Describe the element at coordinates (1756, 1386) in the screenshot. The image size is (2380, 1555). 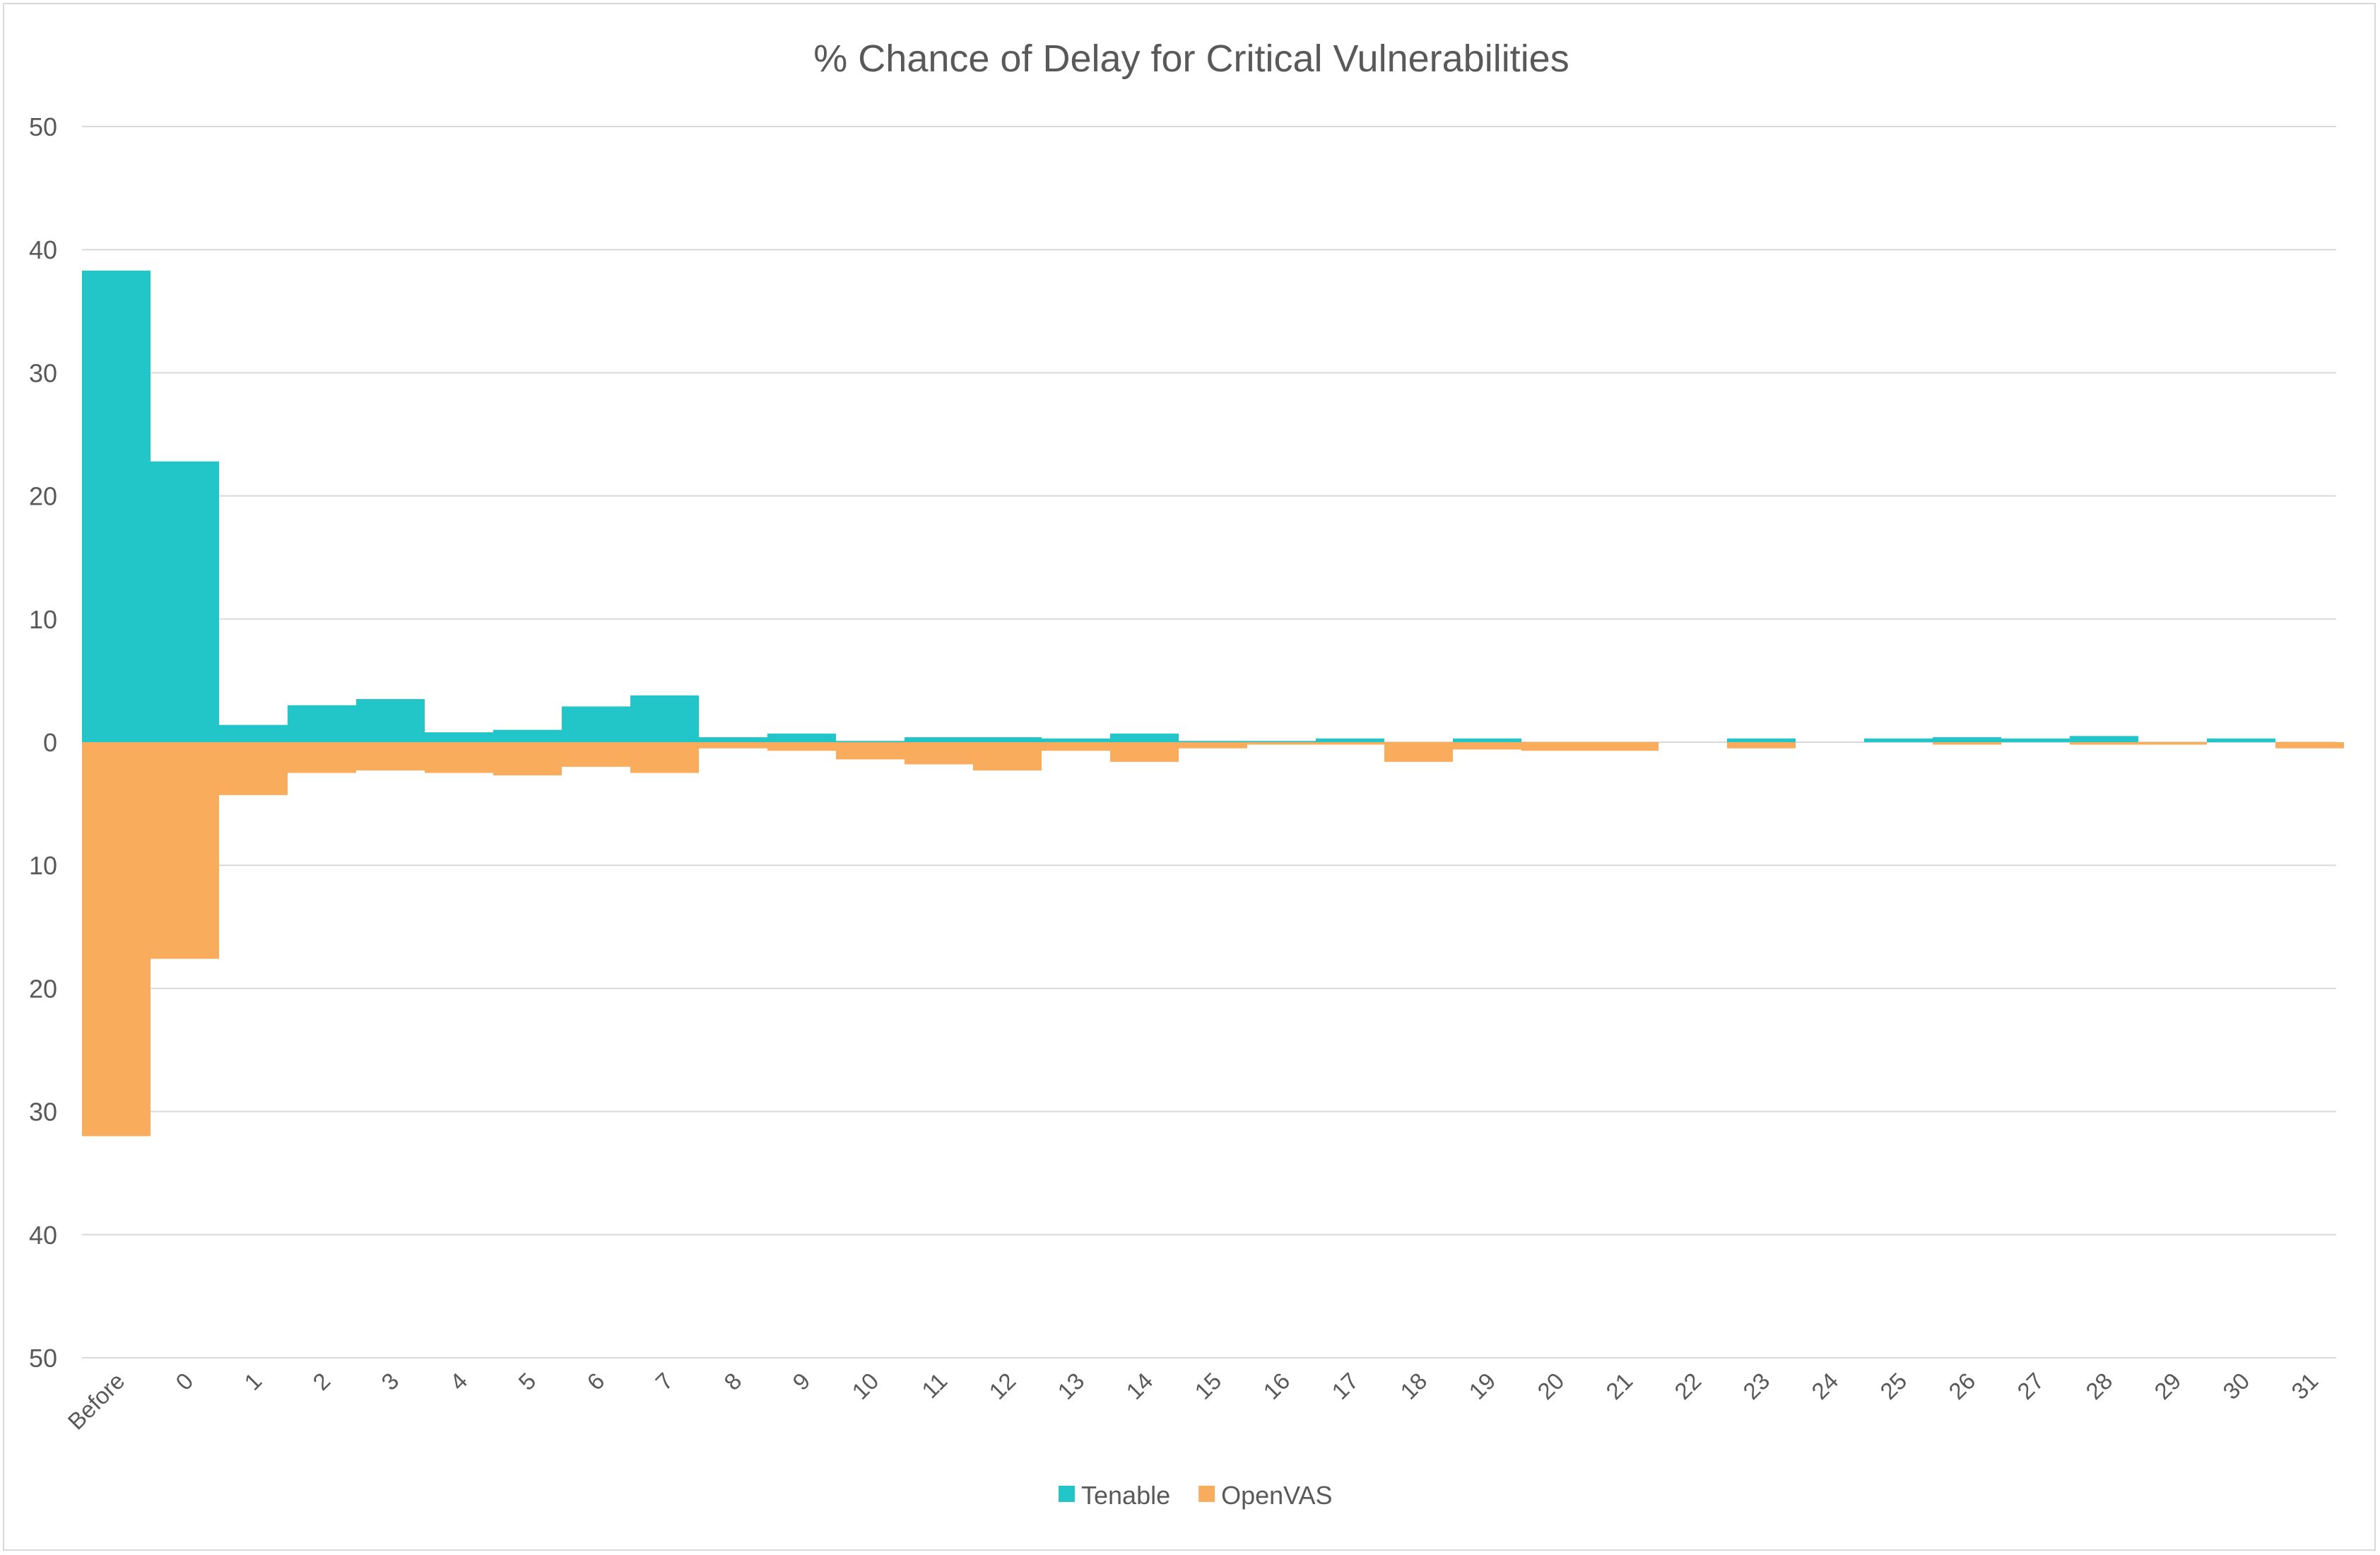
I see `x-tick-label: 23` at that location.